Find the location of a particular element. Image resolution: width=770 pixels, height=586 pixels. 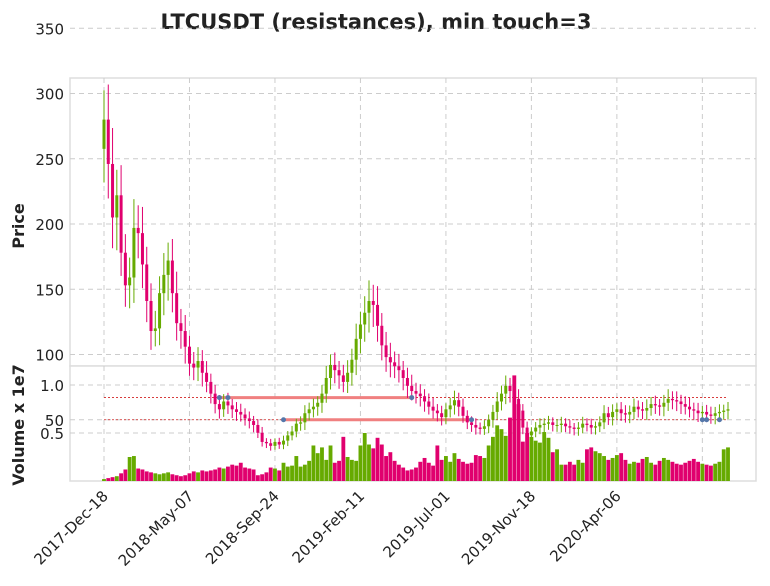

price-tick-label: 300 is located at coordinates (49, 95).